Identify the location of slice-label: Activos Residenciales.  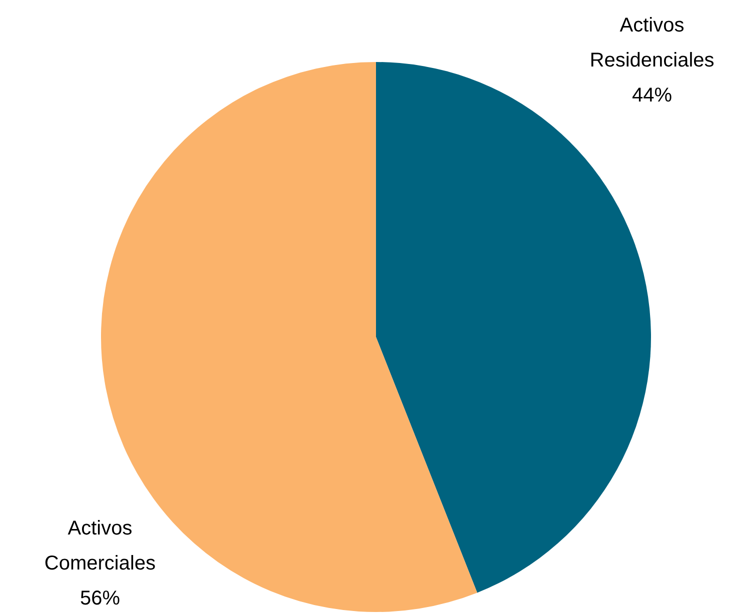
(652, 43).